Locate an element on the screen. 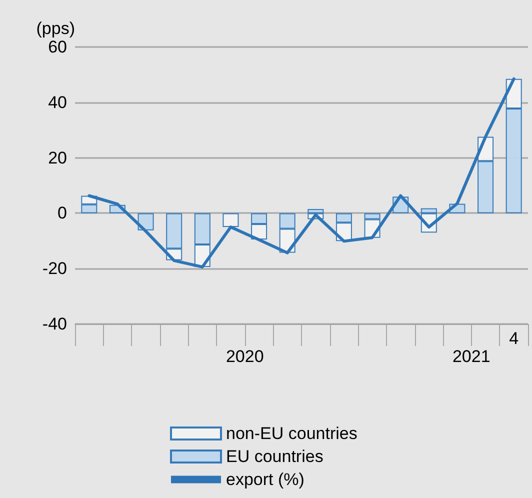  legend-label: non-EU countries is located at coordinates (292, 433).